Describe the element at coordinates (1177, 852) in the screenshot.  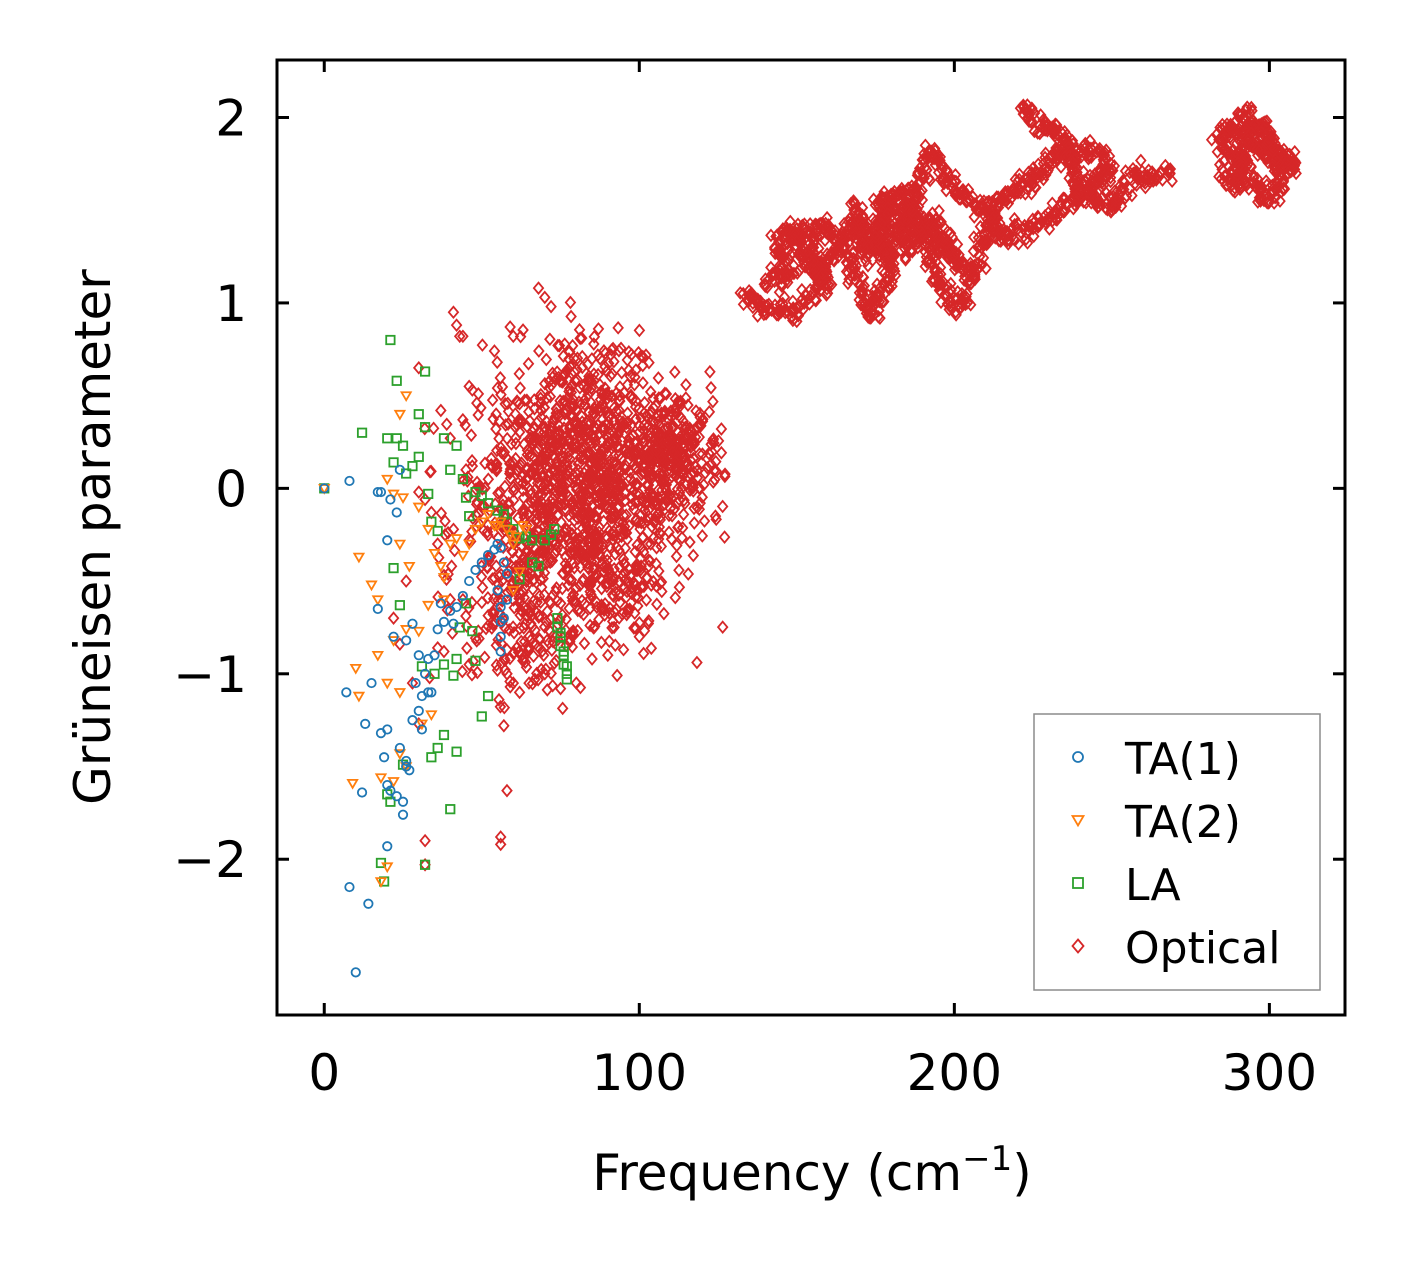
I see `legend: TA(1) TA(2) LA Optical` at that location.